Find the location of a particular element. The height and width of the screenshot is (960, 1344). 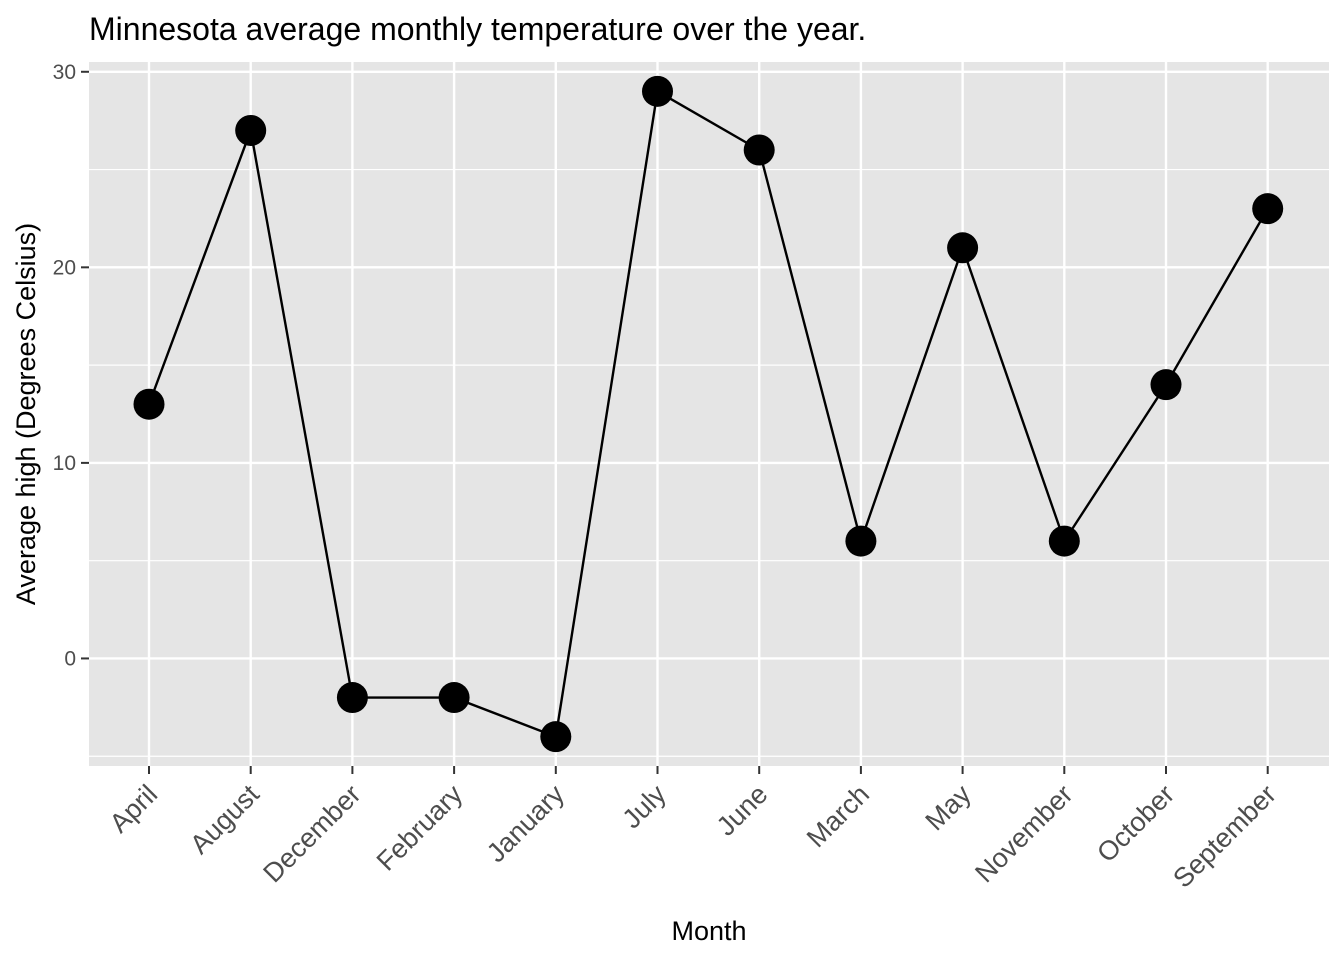

x-tick-label: May is located at coordinates (949, 808).